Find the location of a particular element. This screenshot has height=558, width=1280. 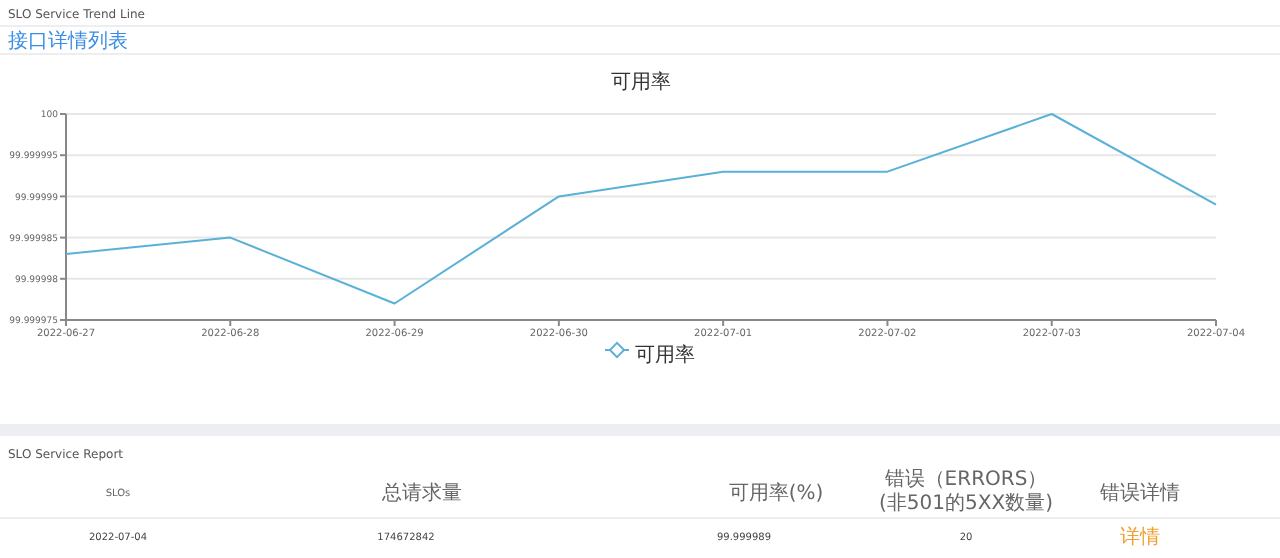

text: 接口详情列表 is located at coordinates (68, 41).